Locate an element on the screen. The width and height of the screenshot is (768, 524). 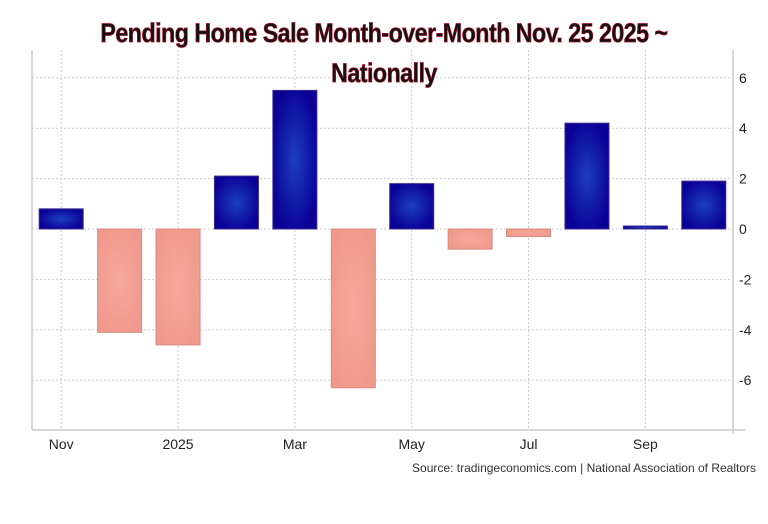
y-tick-labels: 6 4 2 0 -2 -4 -6 is located at coordinates (745, 229).